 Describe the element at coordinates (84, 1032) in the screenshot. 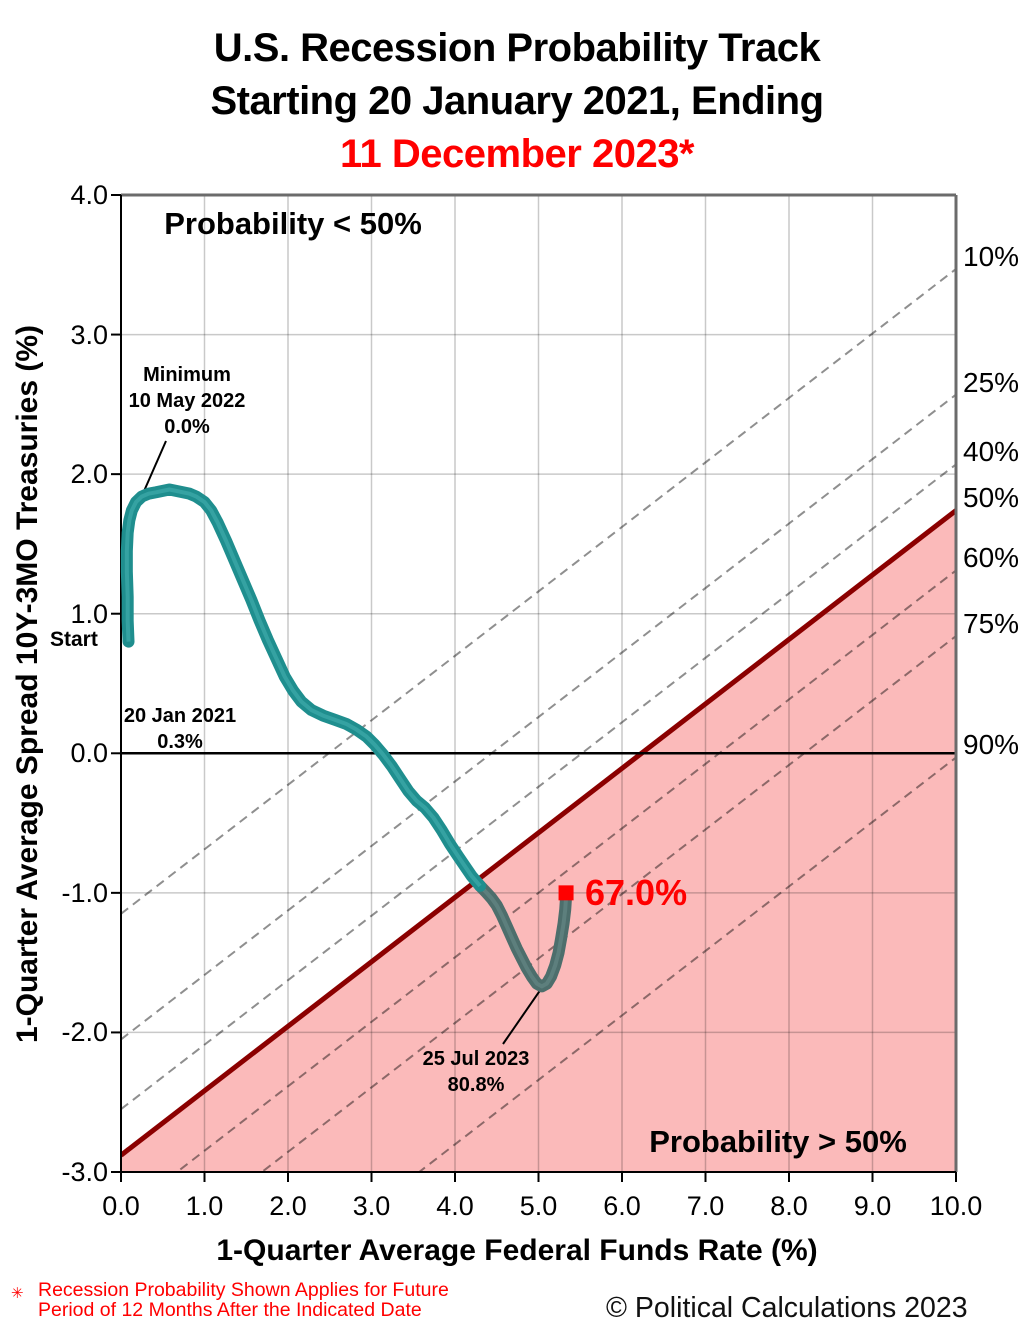

I see `y-tick-label: -2.0` at that location.